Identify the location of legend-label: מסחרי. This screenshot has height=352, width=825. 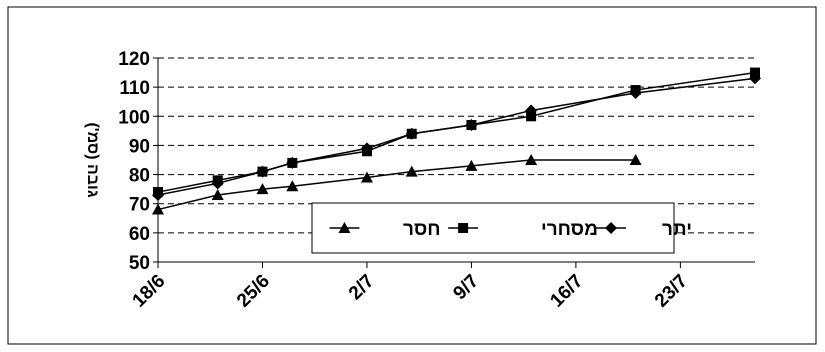
(569, 229).